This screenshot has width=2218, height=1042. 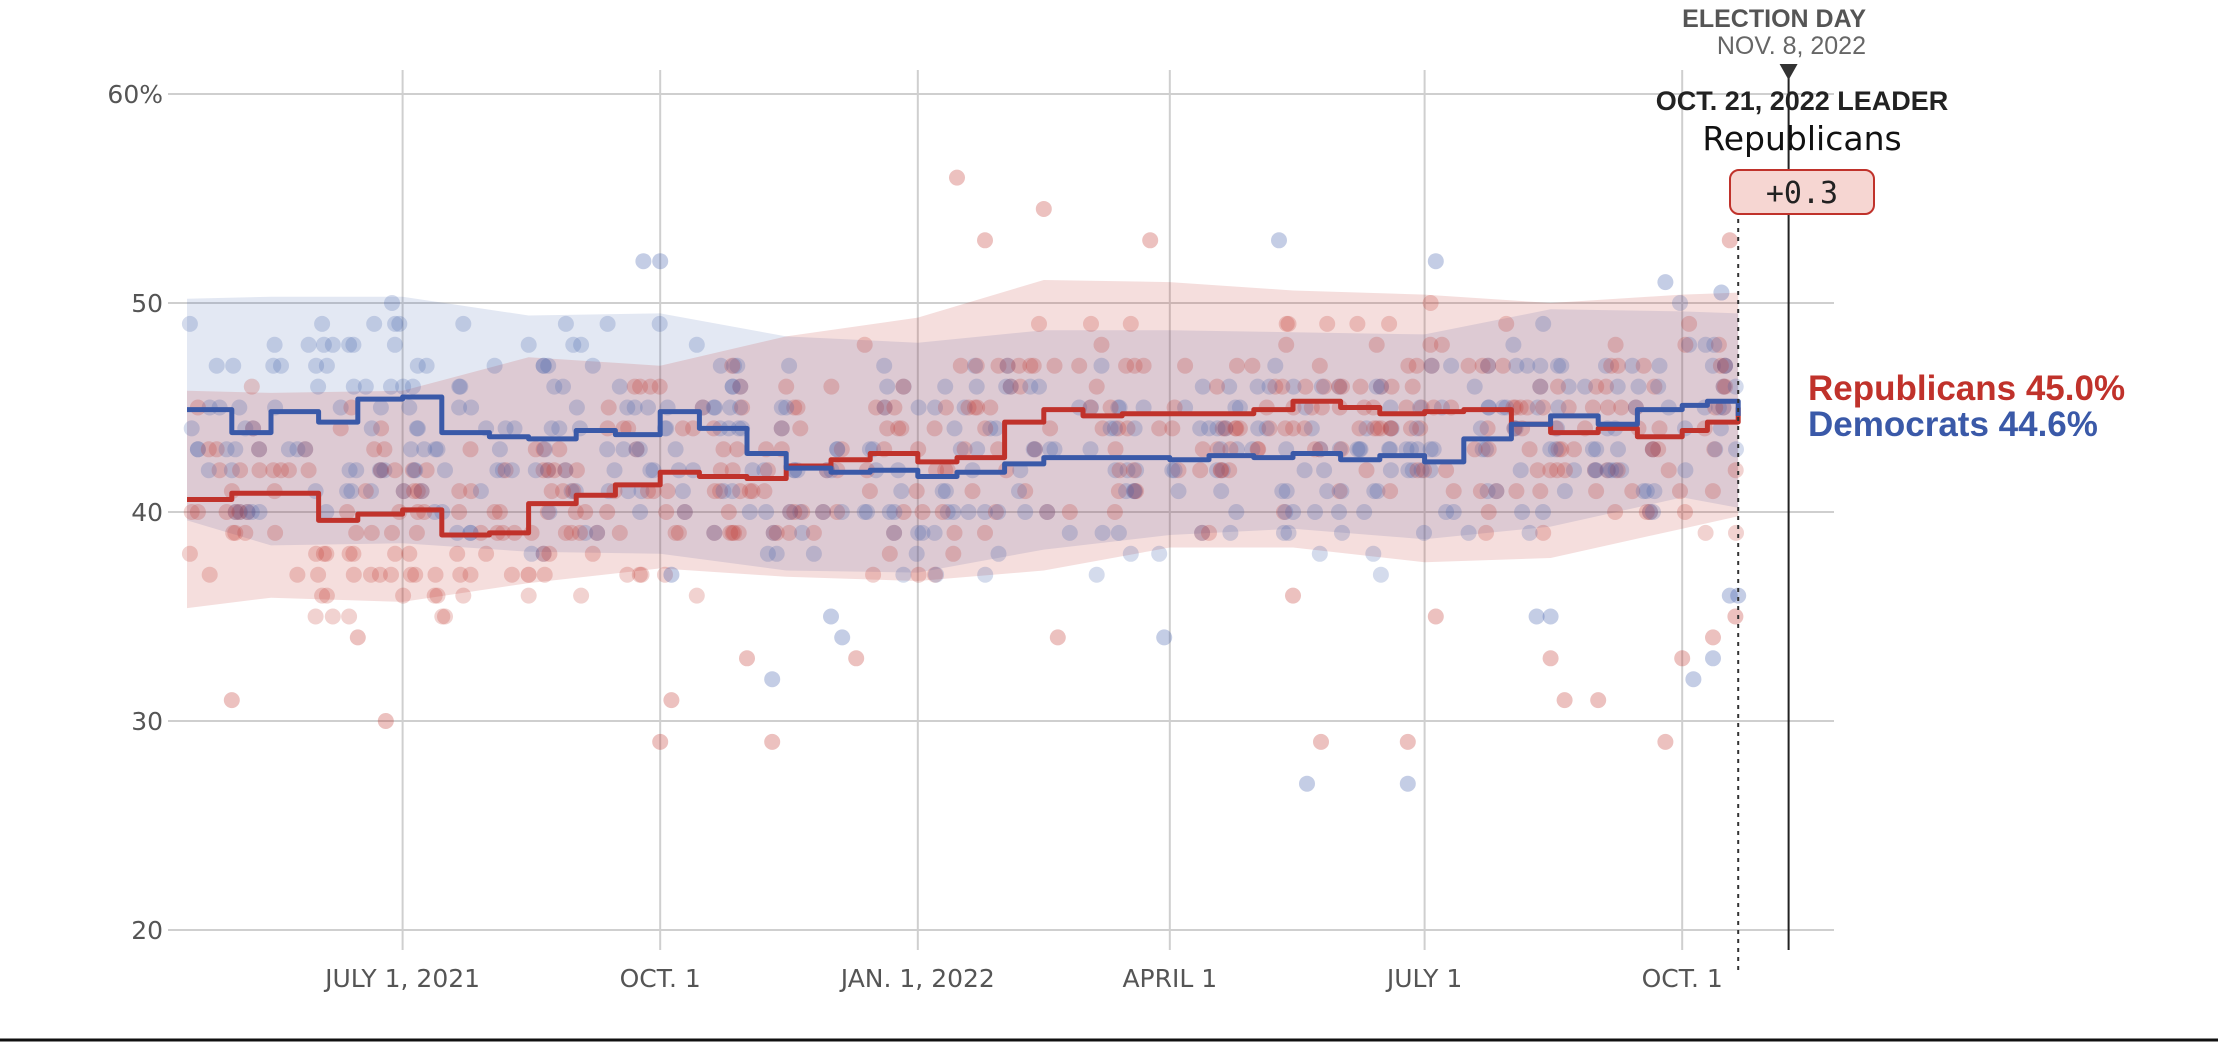 What do you see at coordinates (1953, 424) in the screenshot?
I see `democrats-end-label: Democrats 44.6%` at bounding box center [1953, 424].